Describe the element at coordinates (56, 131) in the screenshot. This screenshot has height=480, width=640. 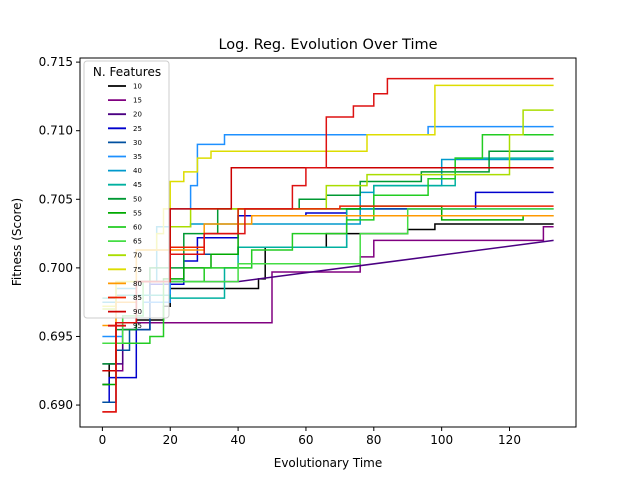
I see `y-tick-label: 0.710` at that location.